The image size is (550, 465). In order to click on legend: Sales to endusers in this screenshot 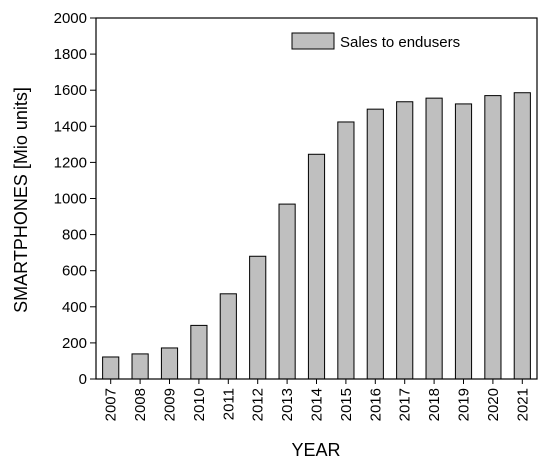, I will do `click(375, 41)`.